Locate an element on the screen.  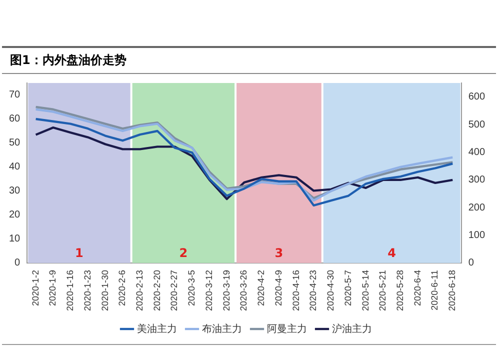
x-tick-label: 2020-6-4 is located at coordinates (417, 288).